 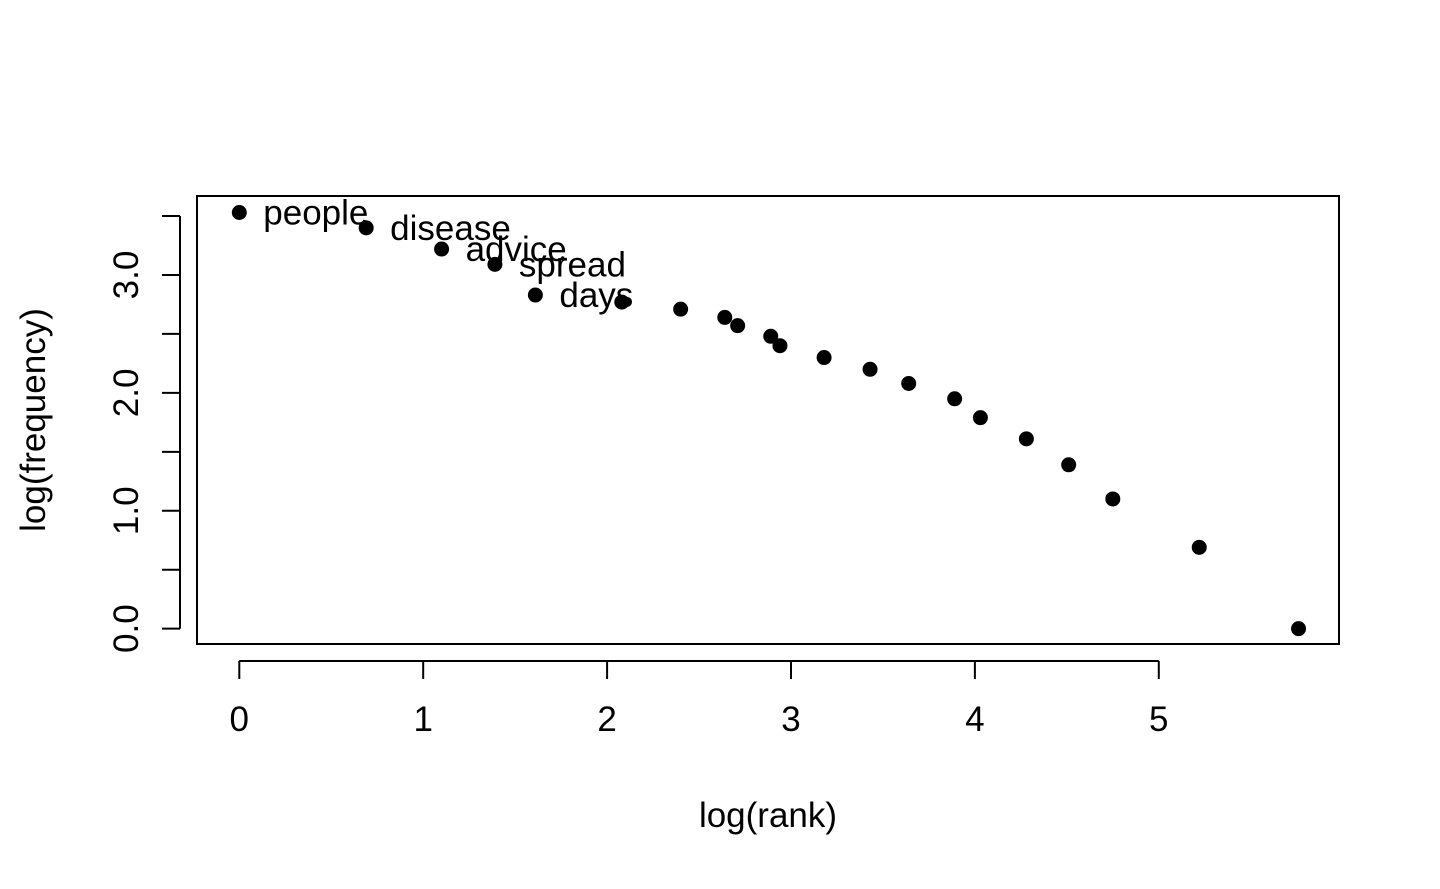 What do you see at coordinates (126, 393) in the screenshot?
I see `y-tick-label: 2.0` at bounding box center [126, 393].